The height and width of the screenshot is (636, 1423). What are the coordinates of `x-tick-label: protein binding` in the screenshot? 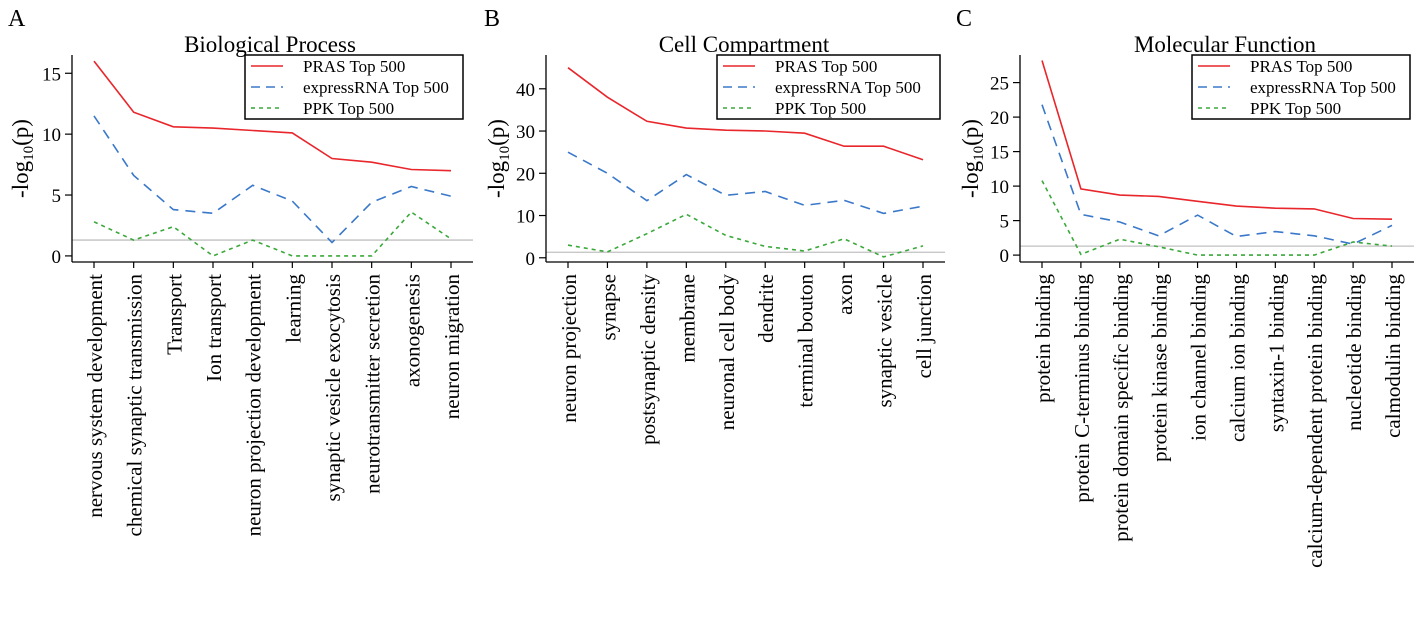 It's located at (1043, 338).